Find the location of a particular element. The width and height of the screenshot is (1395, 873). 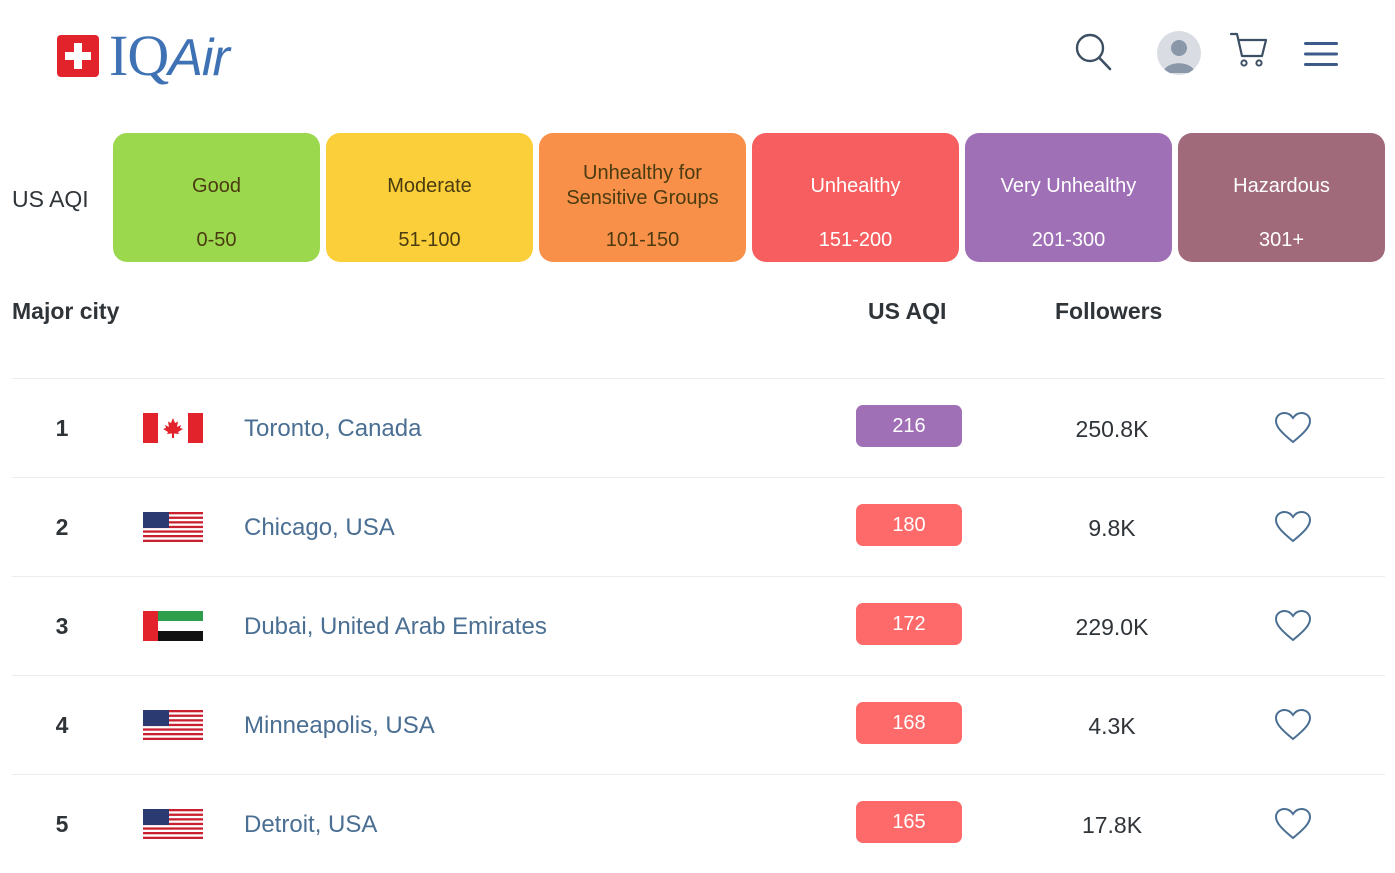

level-range: 0-50 is located at coordinates (216, 240).